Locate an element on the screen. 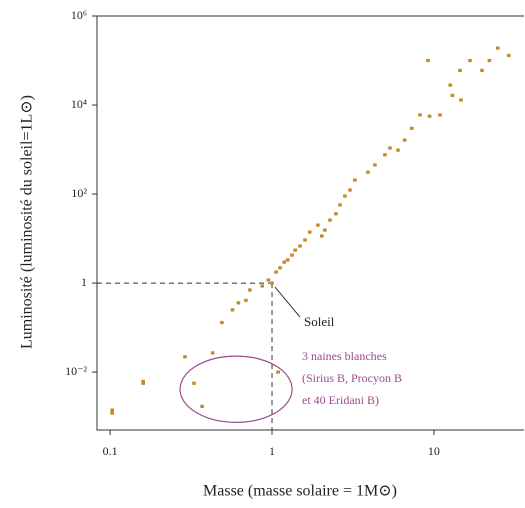  y-tick-label: 1 is located at coordinates (84, 282).